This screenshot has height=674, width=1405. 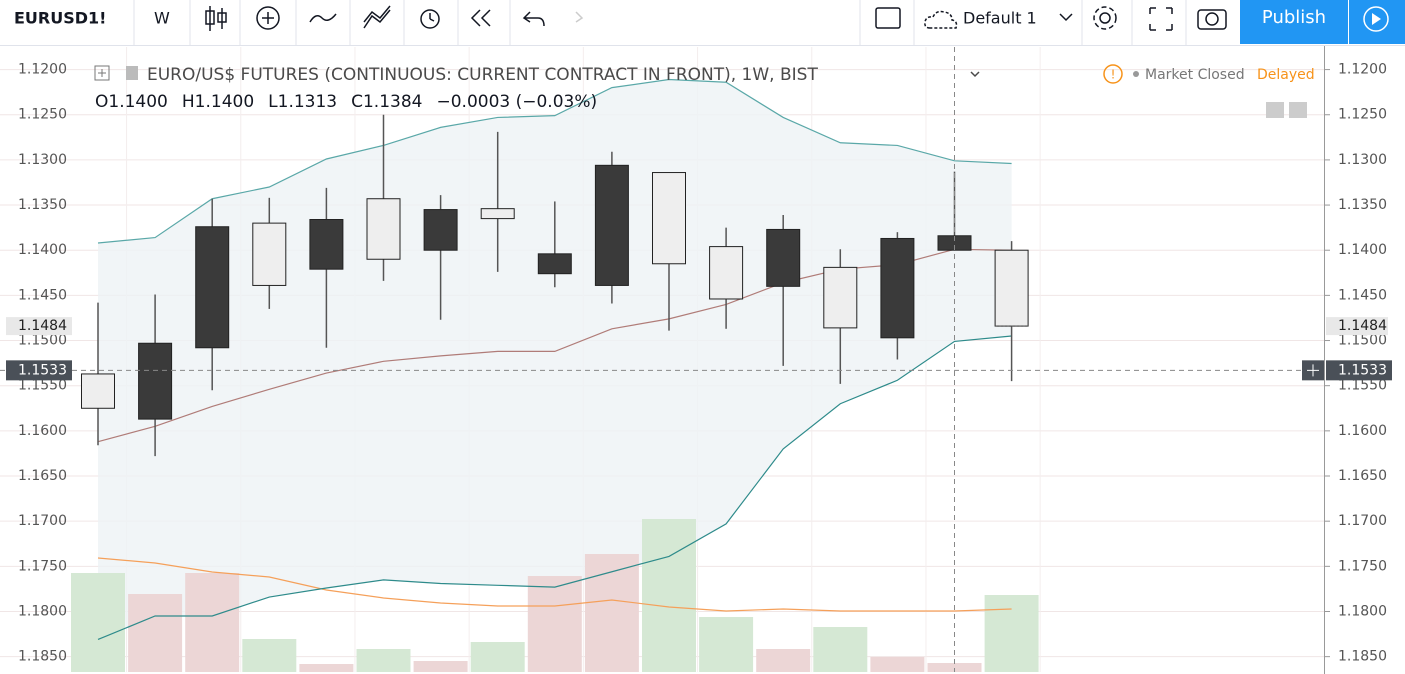 What do you see at coordinates (42, 566) in the screenshot?
I see `y-tick-label-left: 1.1750` at bounding box center [42, 566].